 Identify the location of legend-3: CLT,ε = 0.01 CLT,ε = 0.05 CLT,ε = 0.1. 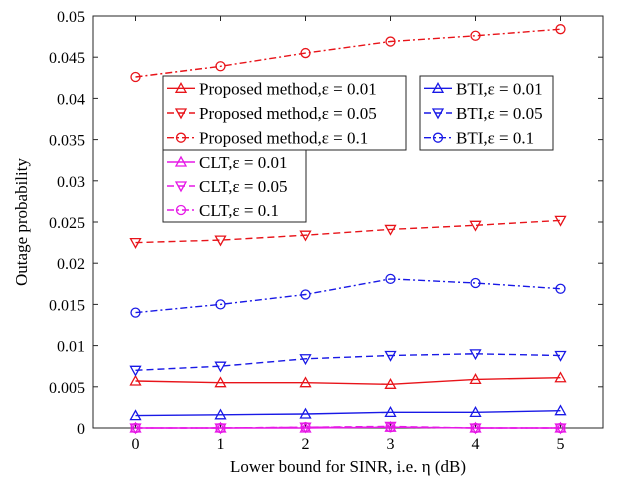
(234, 186).